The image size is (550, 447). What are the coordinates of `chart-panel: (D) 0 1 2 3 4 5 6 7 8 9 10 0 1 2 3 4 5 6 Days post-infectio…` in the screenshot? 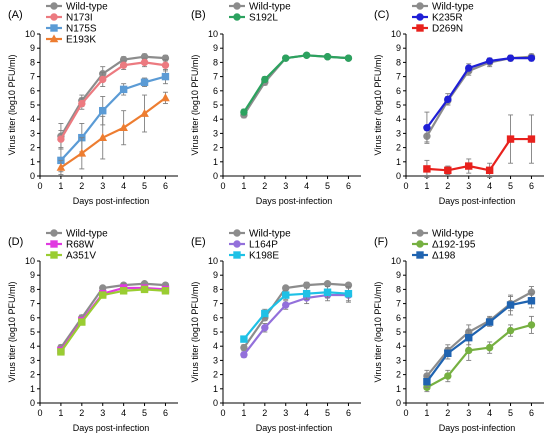 It's located at (92, 331).